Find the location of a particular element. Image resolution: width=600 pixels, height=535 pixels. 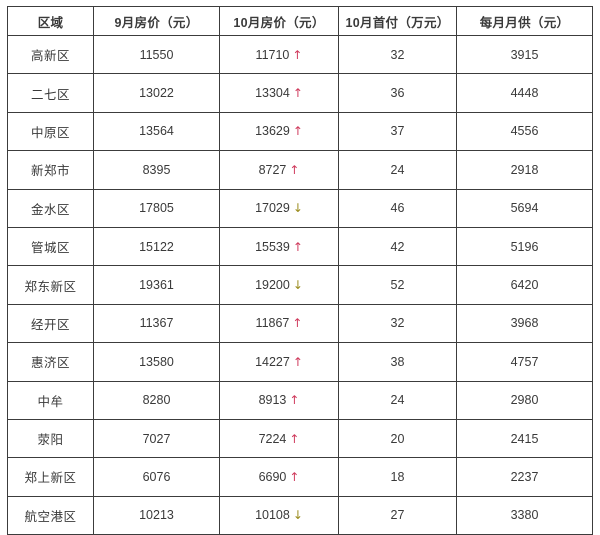

cell-oct-price: 19200 ↓ is located at coordinates (279, 285).